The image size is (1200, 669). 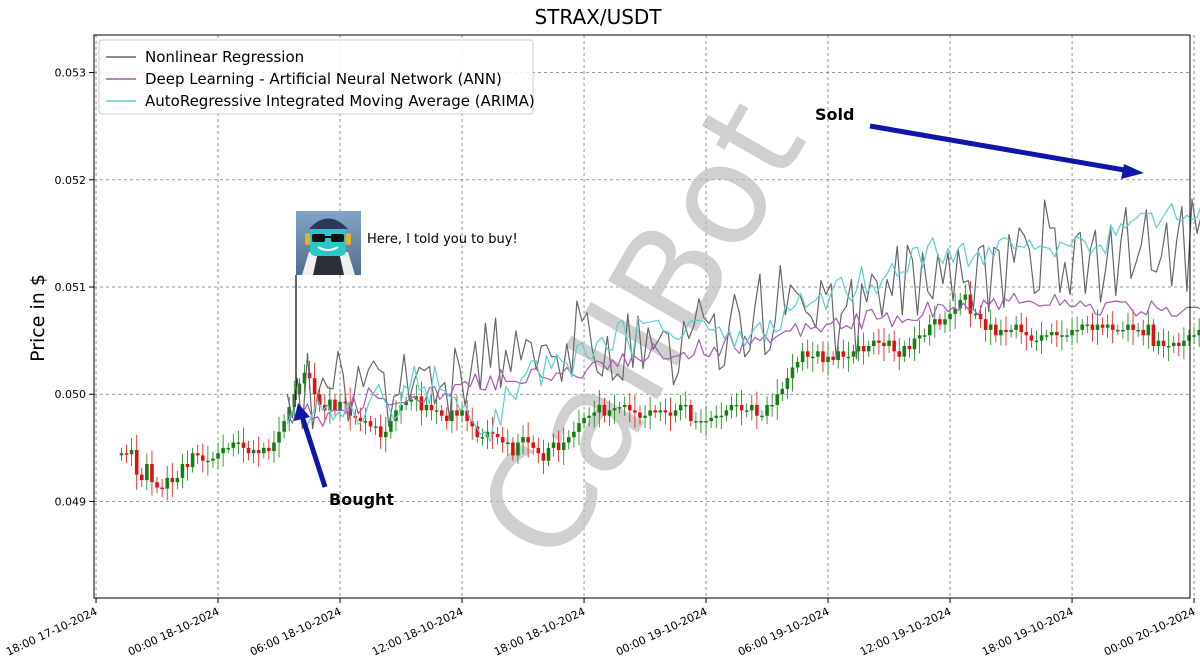 I want to click on annotation-sold-label: Sold, so click(x=834, y=114).